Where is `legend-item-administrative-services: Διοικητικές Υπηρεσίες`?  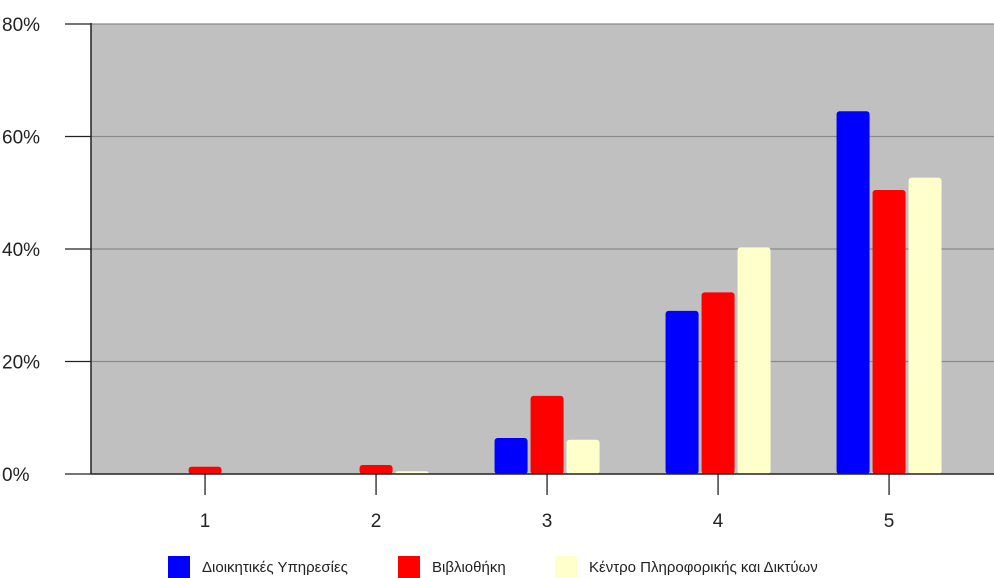 legend-item-administrative-services: Διοικητικές Υπηρεσίες is located at coordinates (258, 567).